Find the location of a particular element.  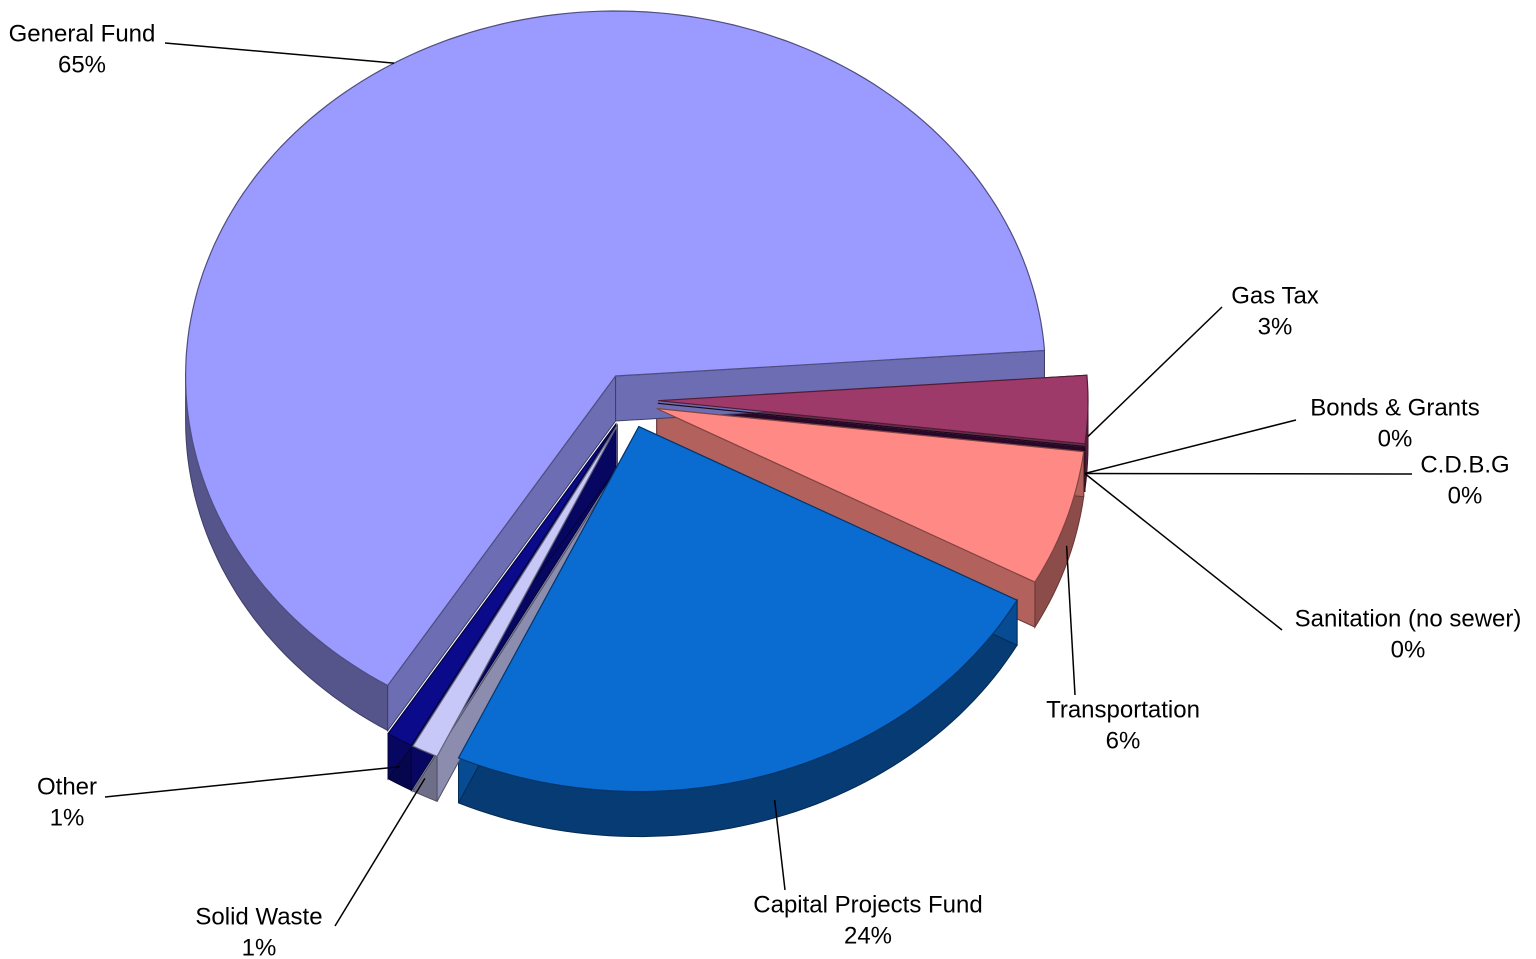

slice-value-label: 24% is located at coordinates (868, 935).